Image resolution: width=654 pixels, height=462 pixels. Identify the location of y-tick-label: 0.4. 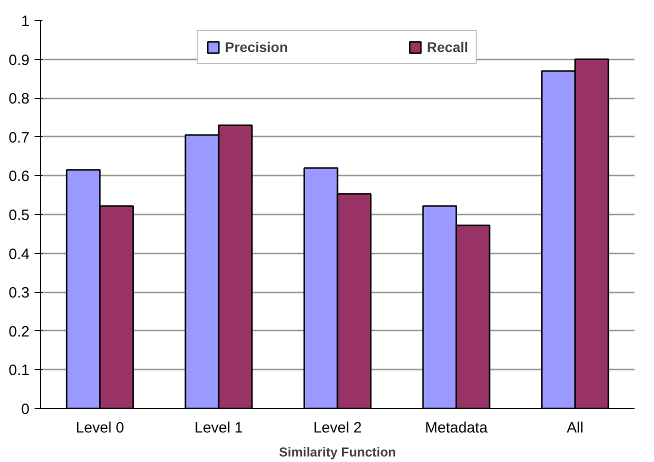
(19, 254).